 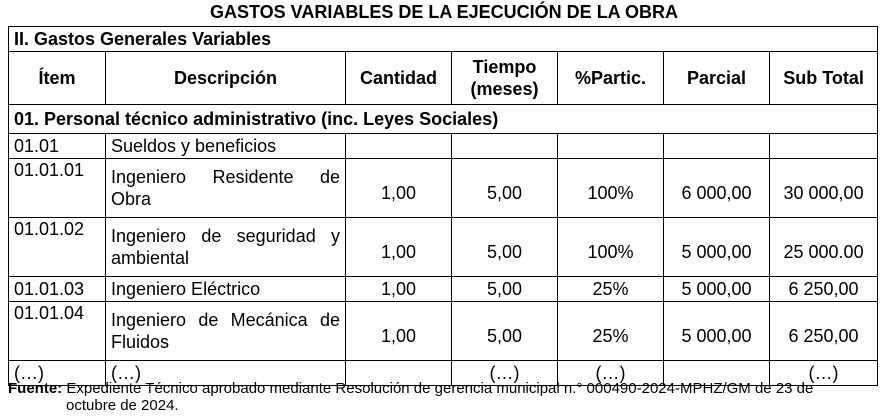 What do you see at coordinates (504, 146) in the screenshot?
I see `cell-tiempo` at bounding box center [504, 146].